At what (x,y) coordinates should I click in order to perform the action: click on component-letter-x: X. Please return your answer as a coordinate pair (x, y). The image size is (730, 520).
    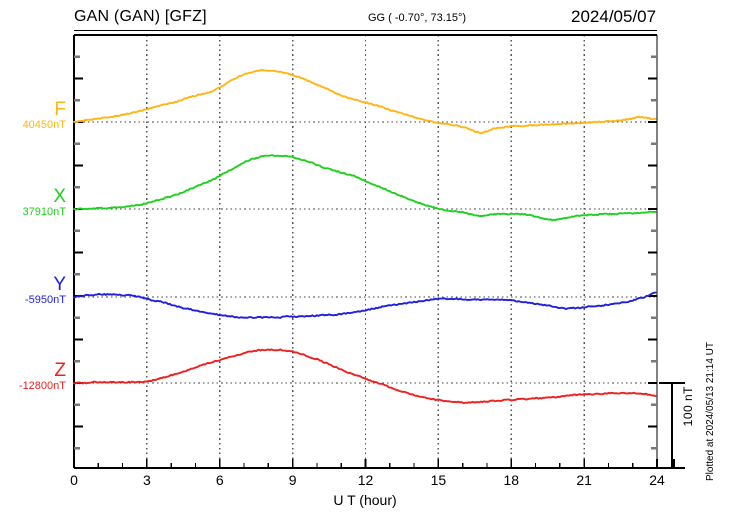
    Looking at the image, I should click on (59, 196).